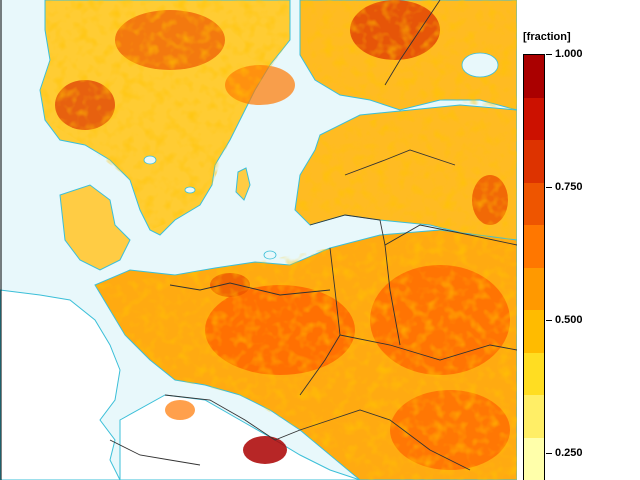 This screenshot has height=480, width=640. I want to click on legend-label: 0.750, so click(569, 187).